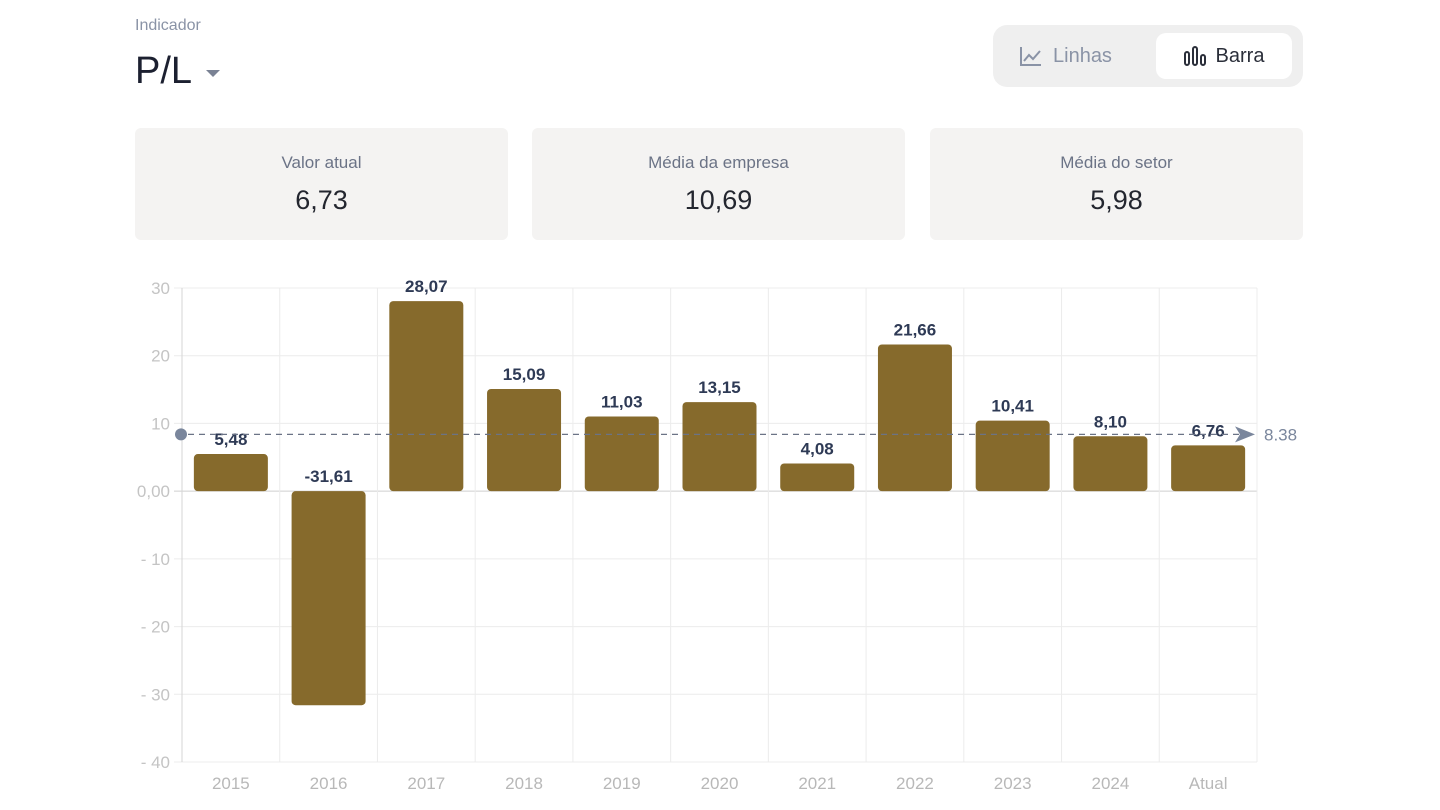  What do you see at coordinates (155, 627) in the screenshot?
I see `y-tick-label: - 20` at bounding box center [155, 627].